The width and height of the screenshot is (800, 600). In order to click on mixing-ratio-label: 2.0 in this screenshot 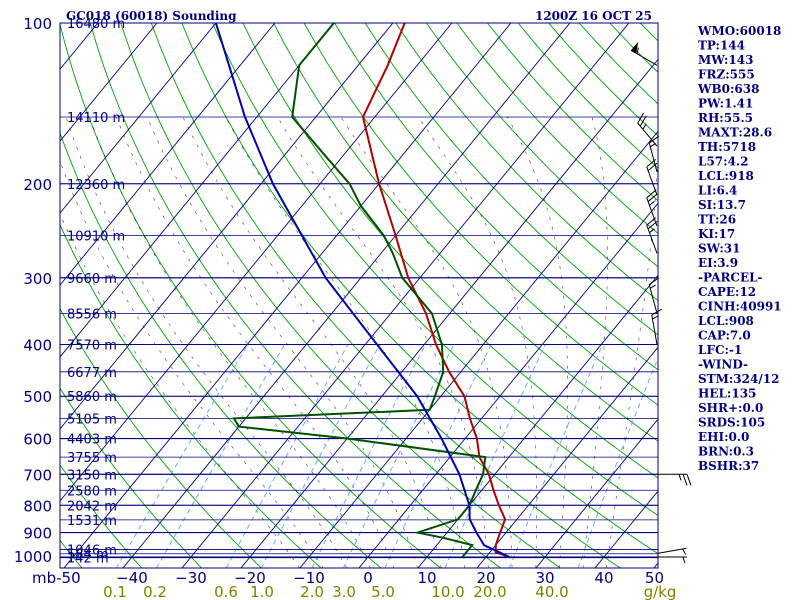, I will do `click(312, 591)`.